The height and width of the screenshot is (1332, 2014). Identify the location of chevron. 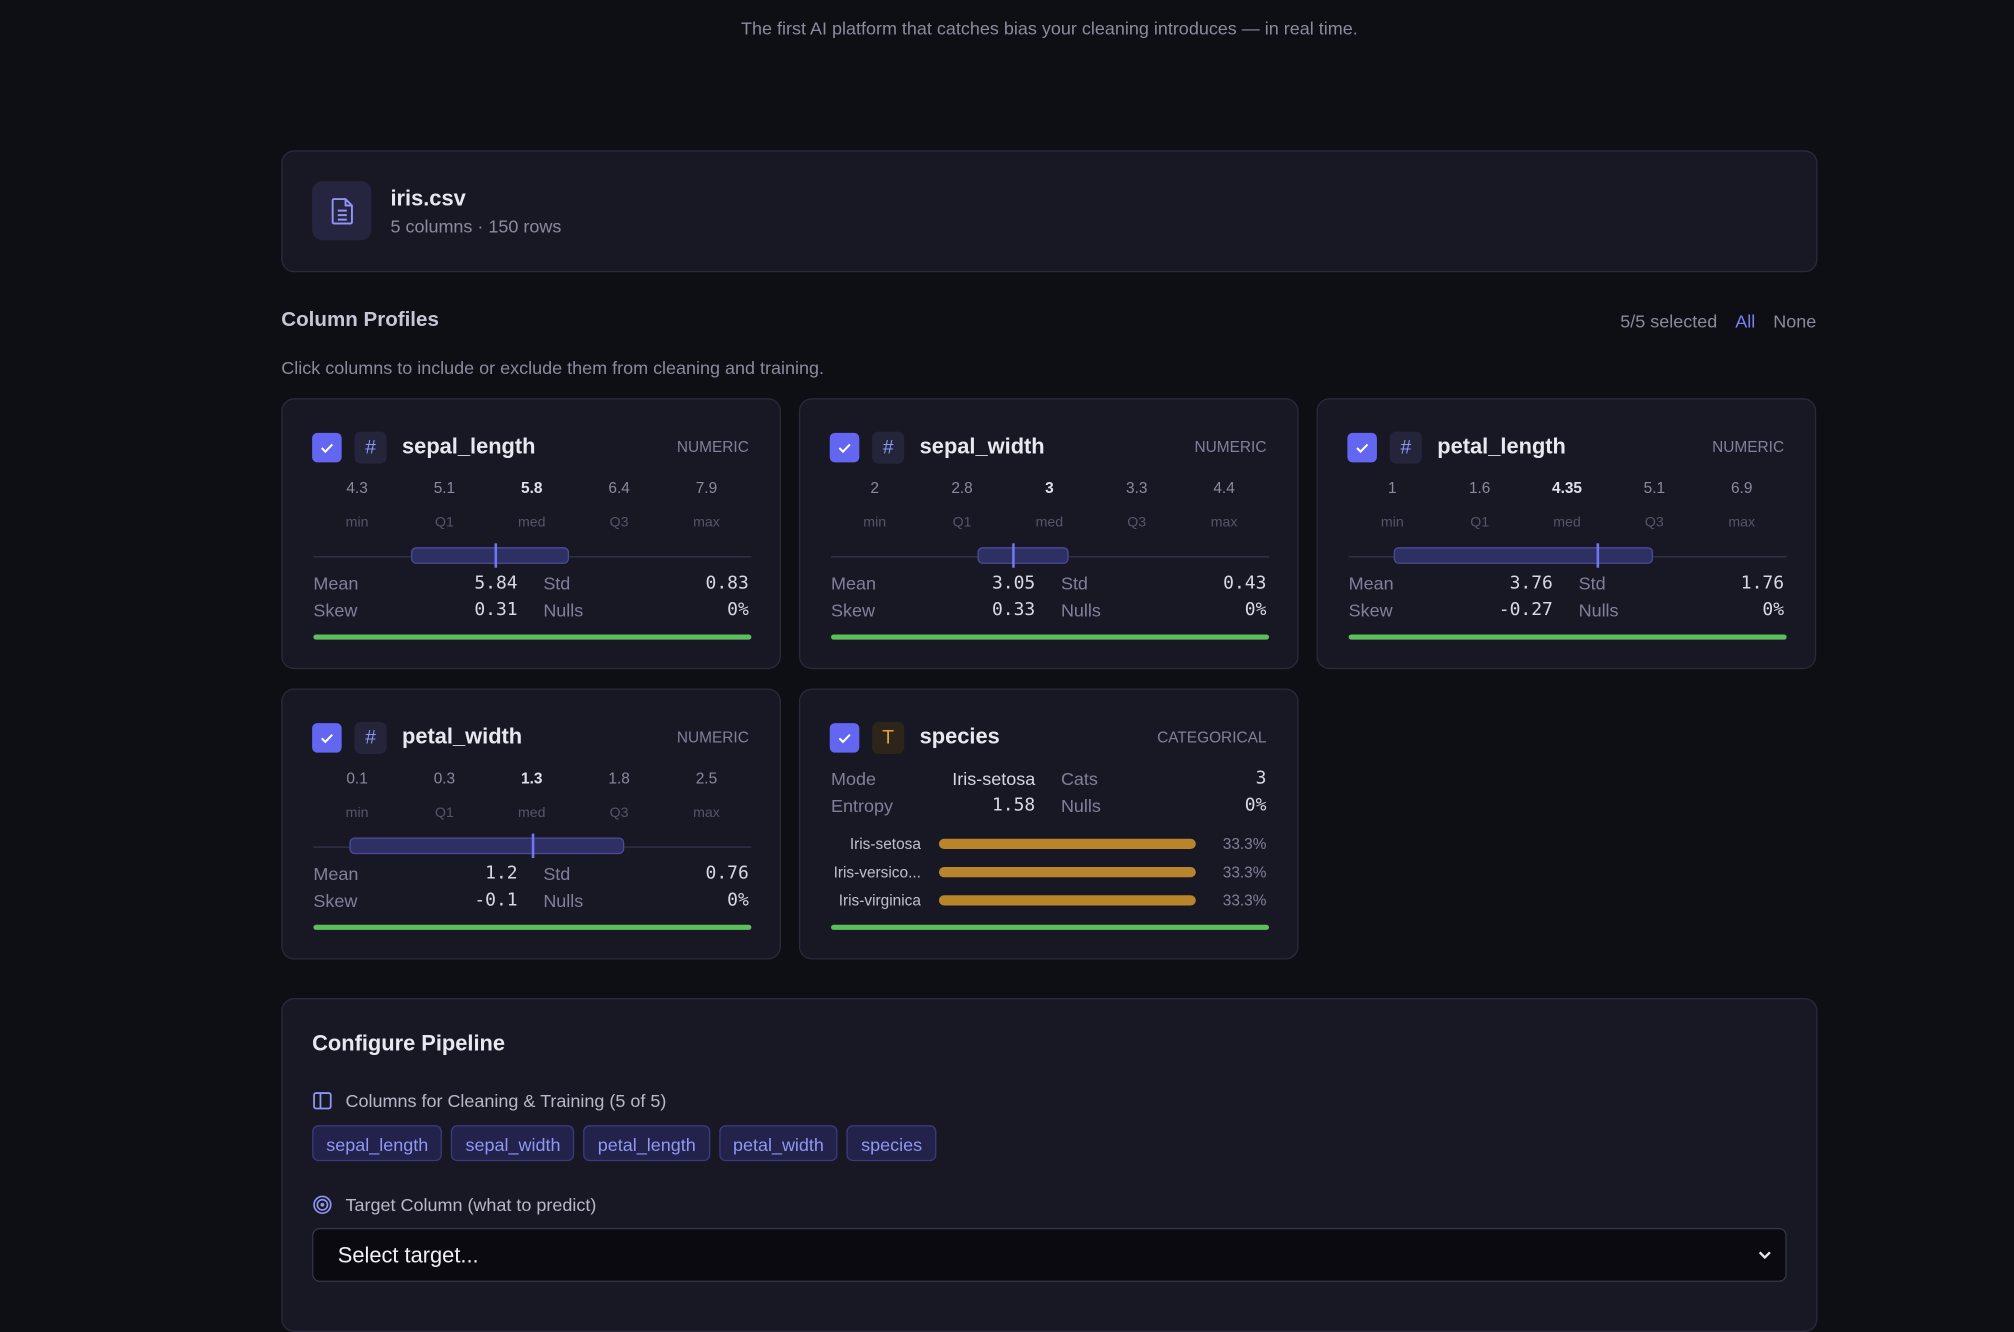
(1764, 1255).